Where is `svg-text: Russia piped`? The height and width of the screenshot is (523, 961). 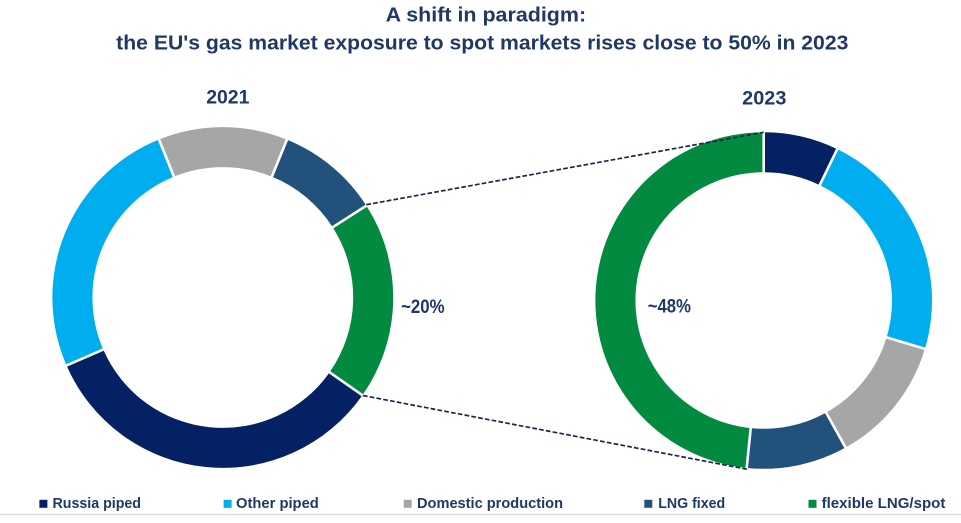 svg-text: Russia piped is located at coordinates (97, 504).